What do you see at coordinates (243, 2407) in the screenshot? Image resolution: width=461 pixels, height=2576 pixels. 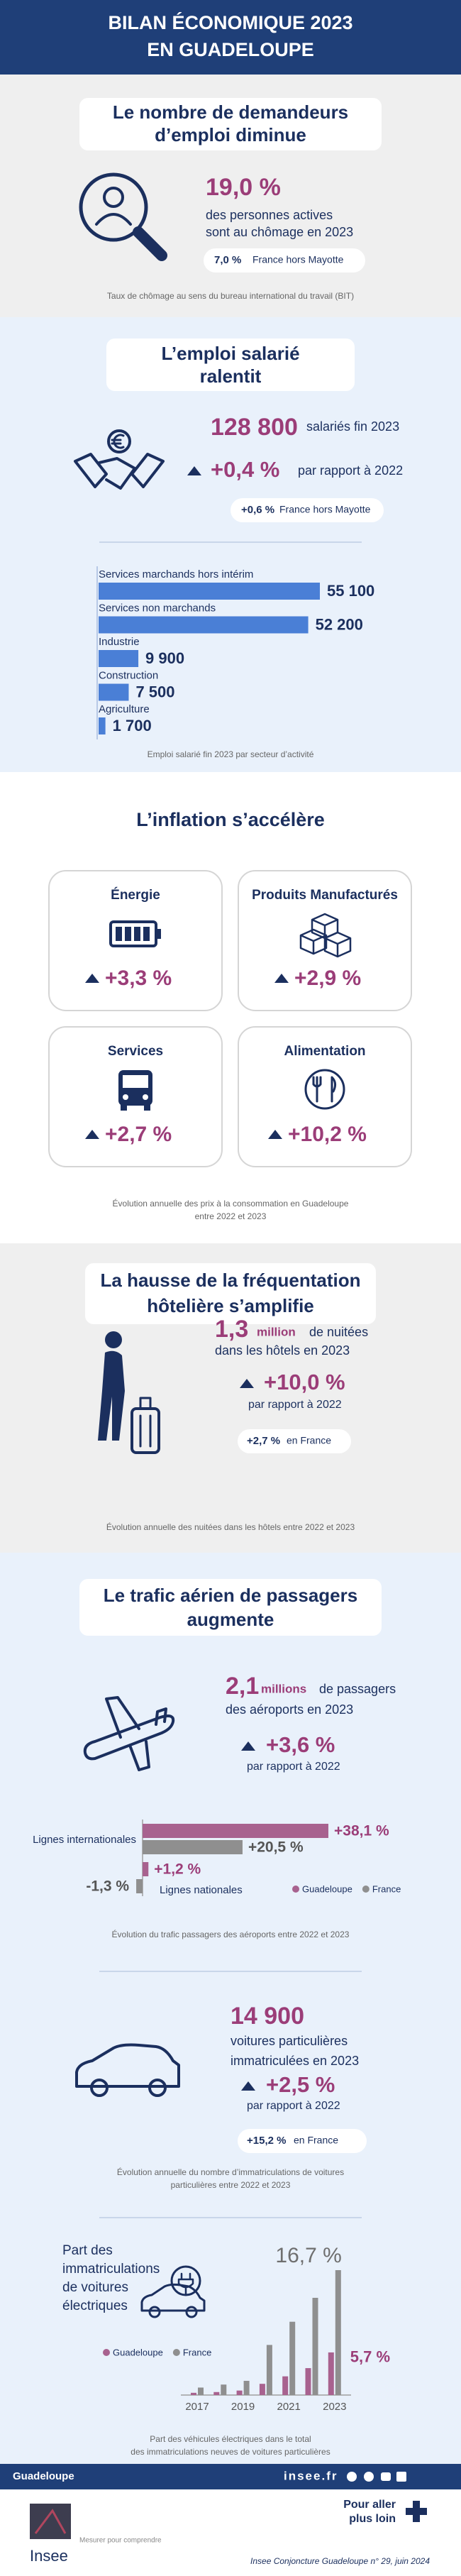 I see `x-tick-label: 2019` at bounding box center [243, 2407].